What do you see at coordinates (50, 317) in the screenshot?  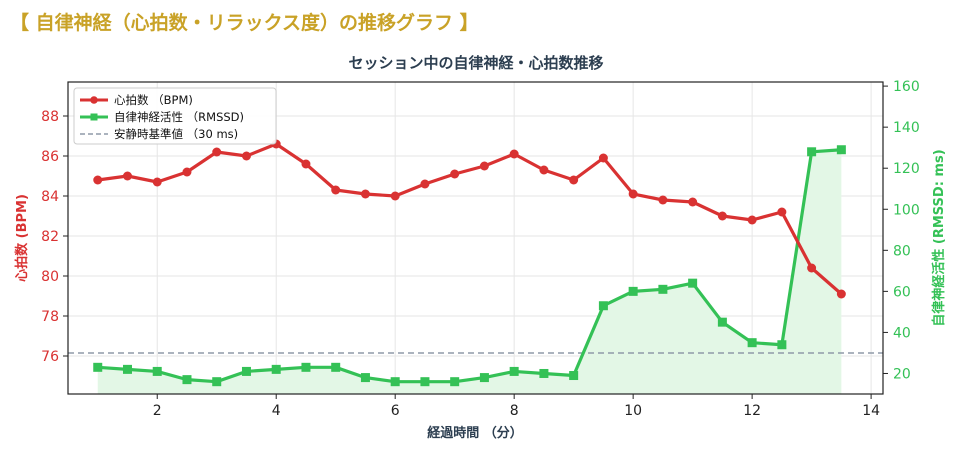 I see `left-tick-label: 78` at bounding box center [50, 317].